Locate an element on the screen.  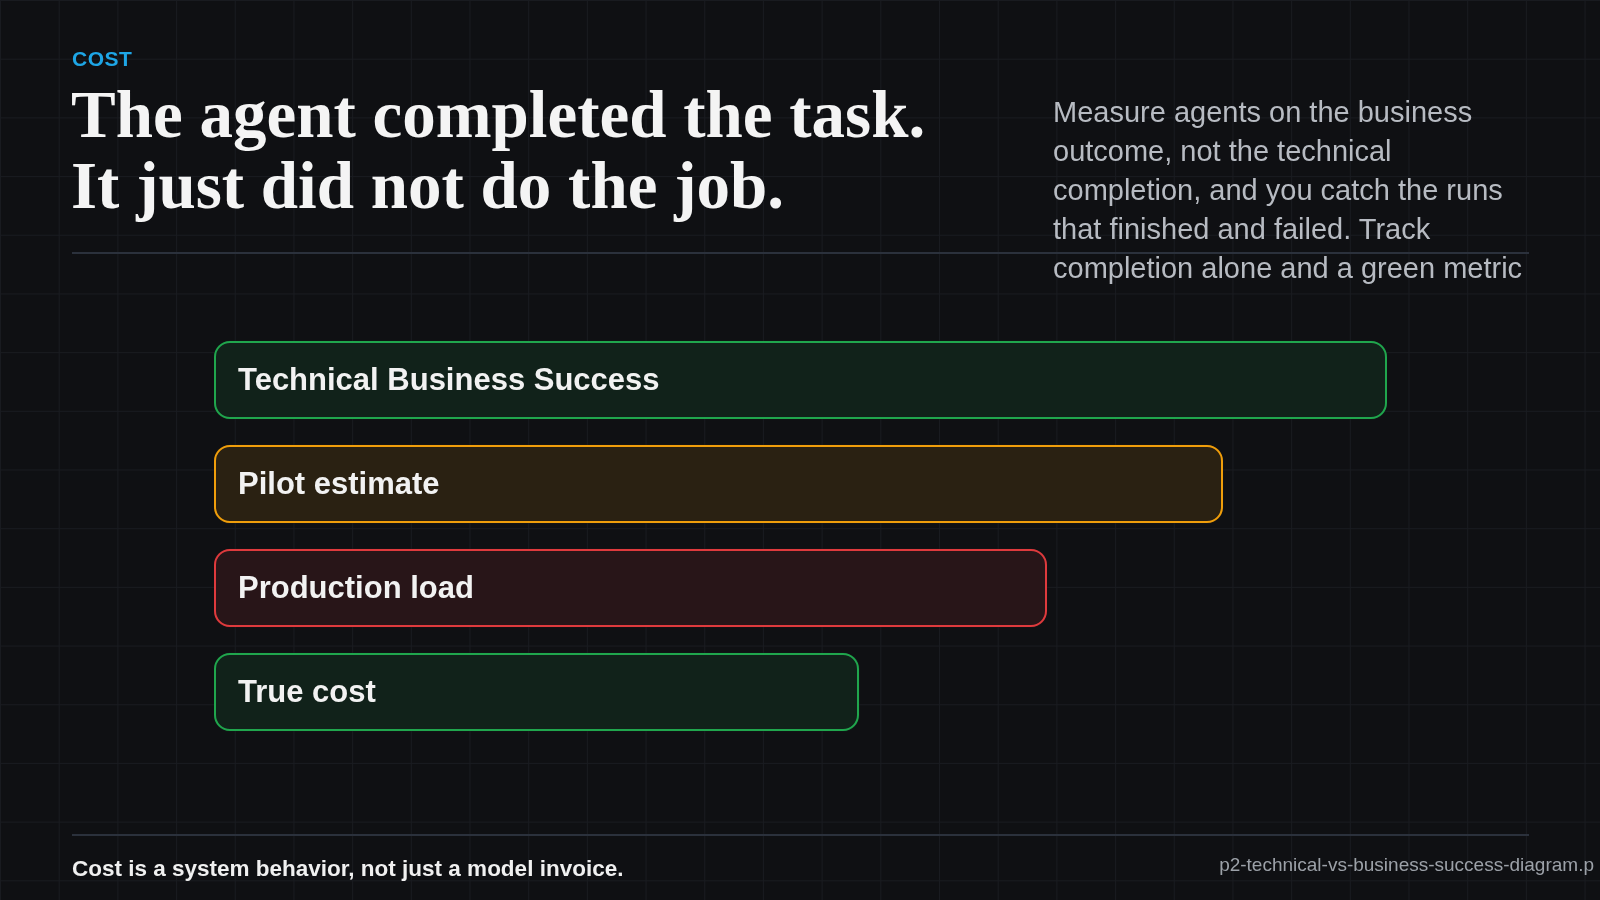
y-tick-label: Technical Business Success is located at coordinates (449, 379).